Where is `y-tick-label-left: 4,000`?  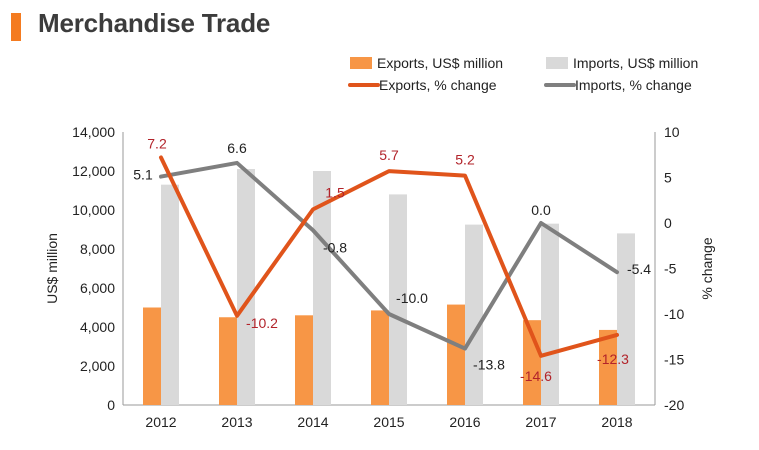 y-tick-label-left: 4,000 is located at coordinates (97, 327).